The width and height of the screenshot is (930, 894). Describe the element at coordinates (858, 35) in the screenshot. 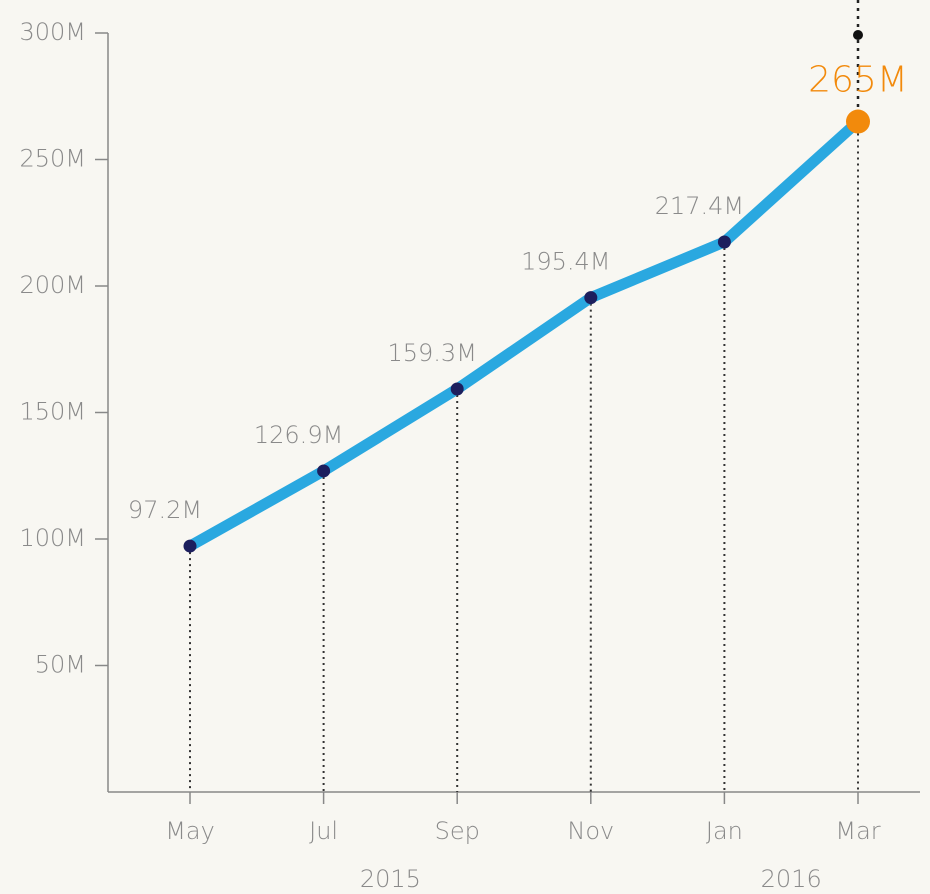

I see `top-dot` at that location.